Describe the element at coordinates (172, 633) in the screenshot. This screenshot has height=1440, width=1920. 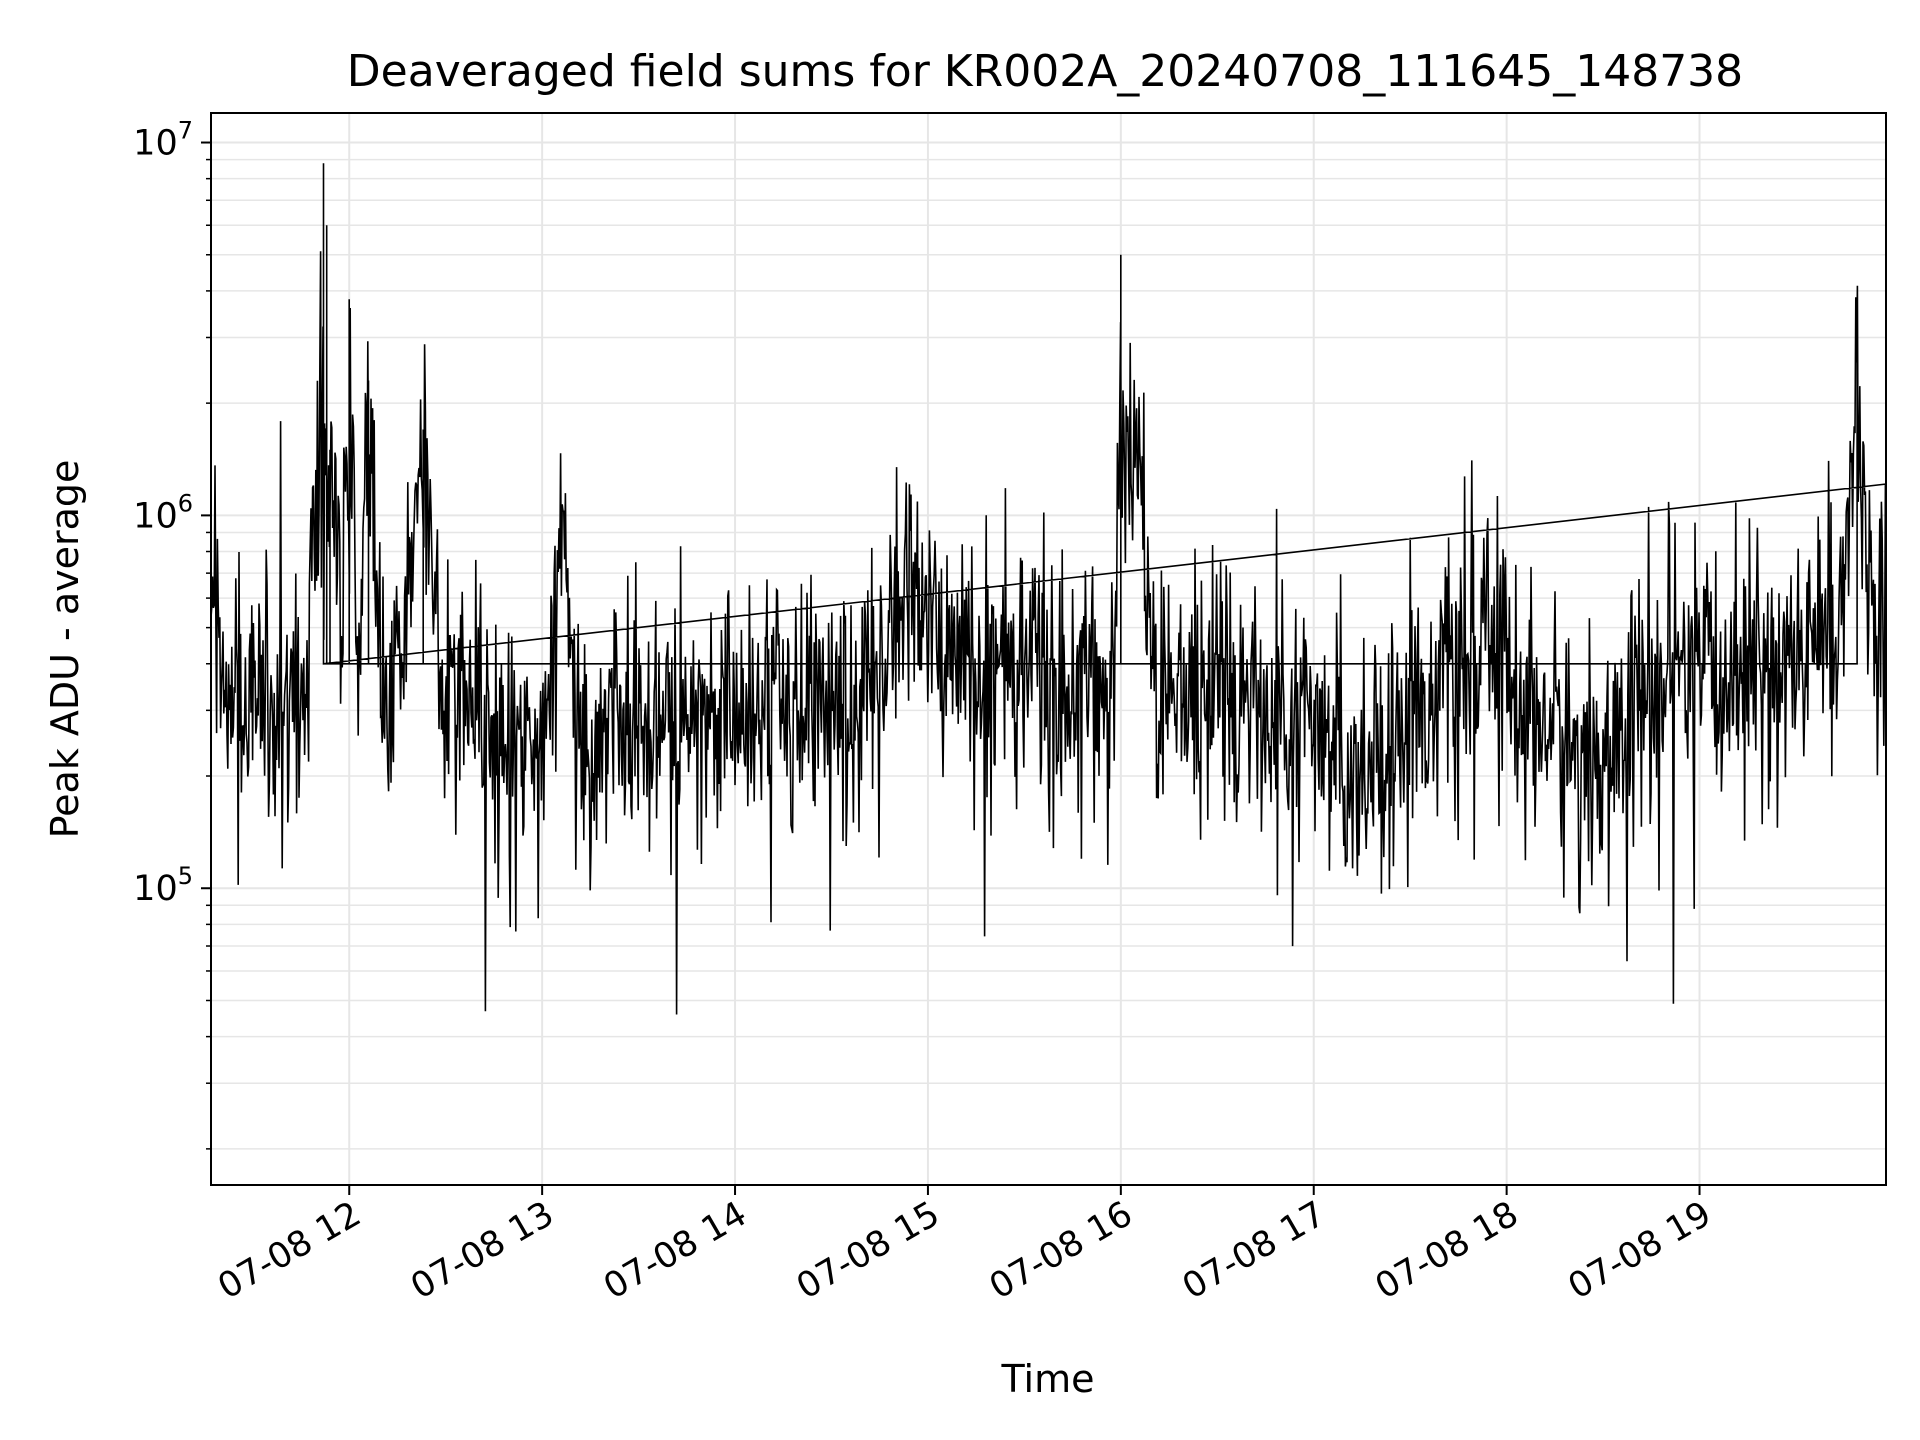
I see `y-axis: 10⁵ 10⁶ 10⁷` at that location.